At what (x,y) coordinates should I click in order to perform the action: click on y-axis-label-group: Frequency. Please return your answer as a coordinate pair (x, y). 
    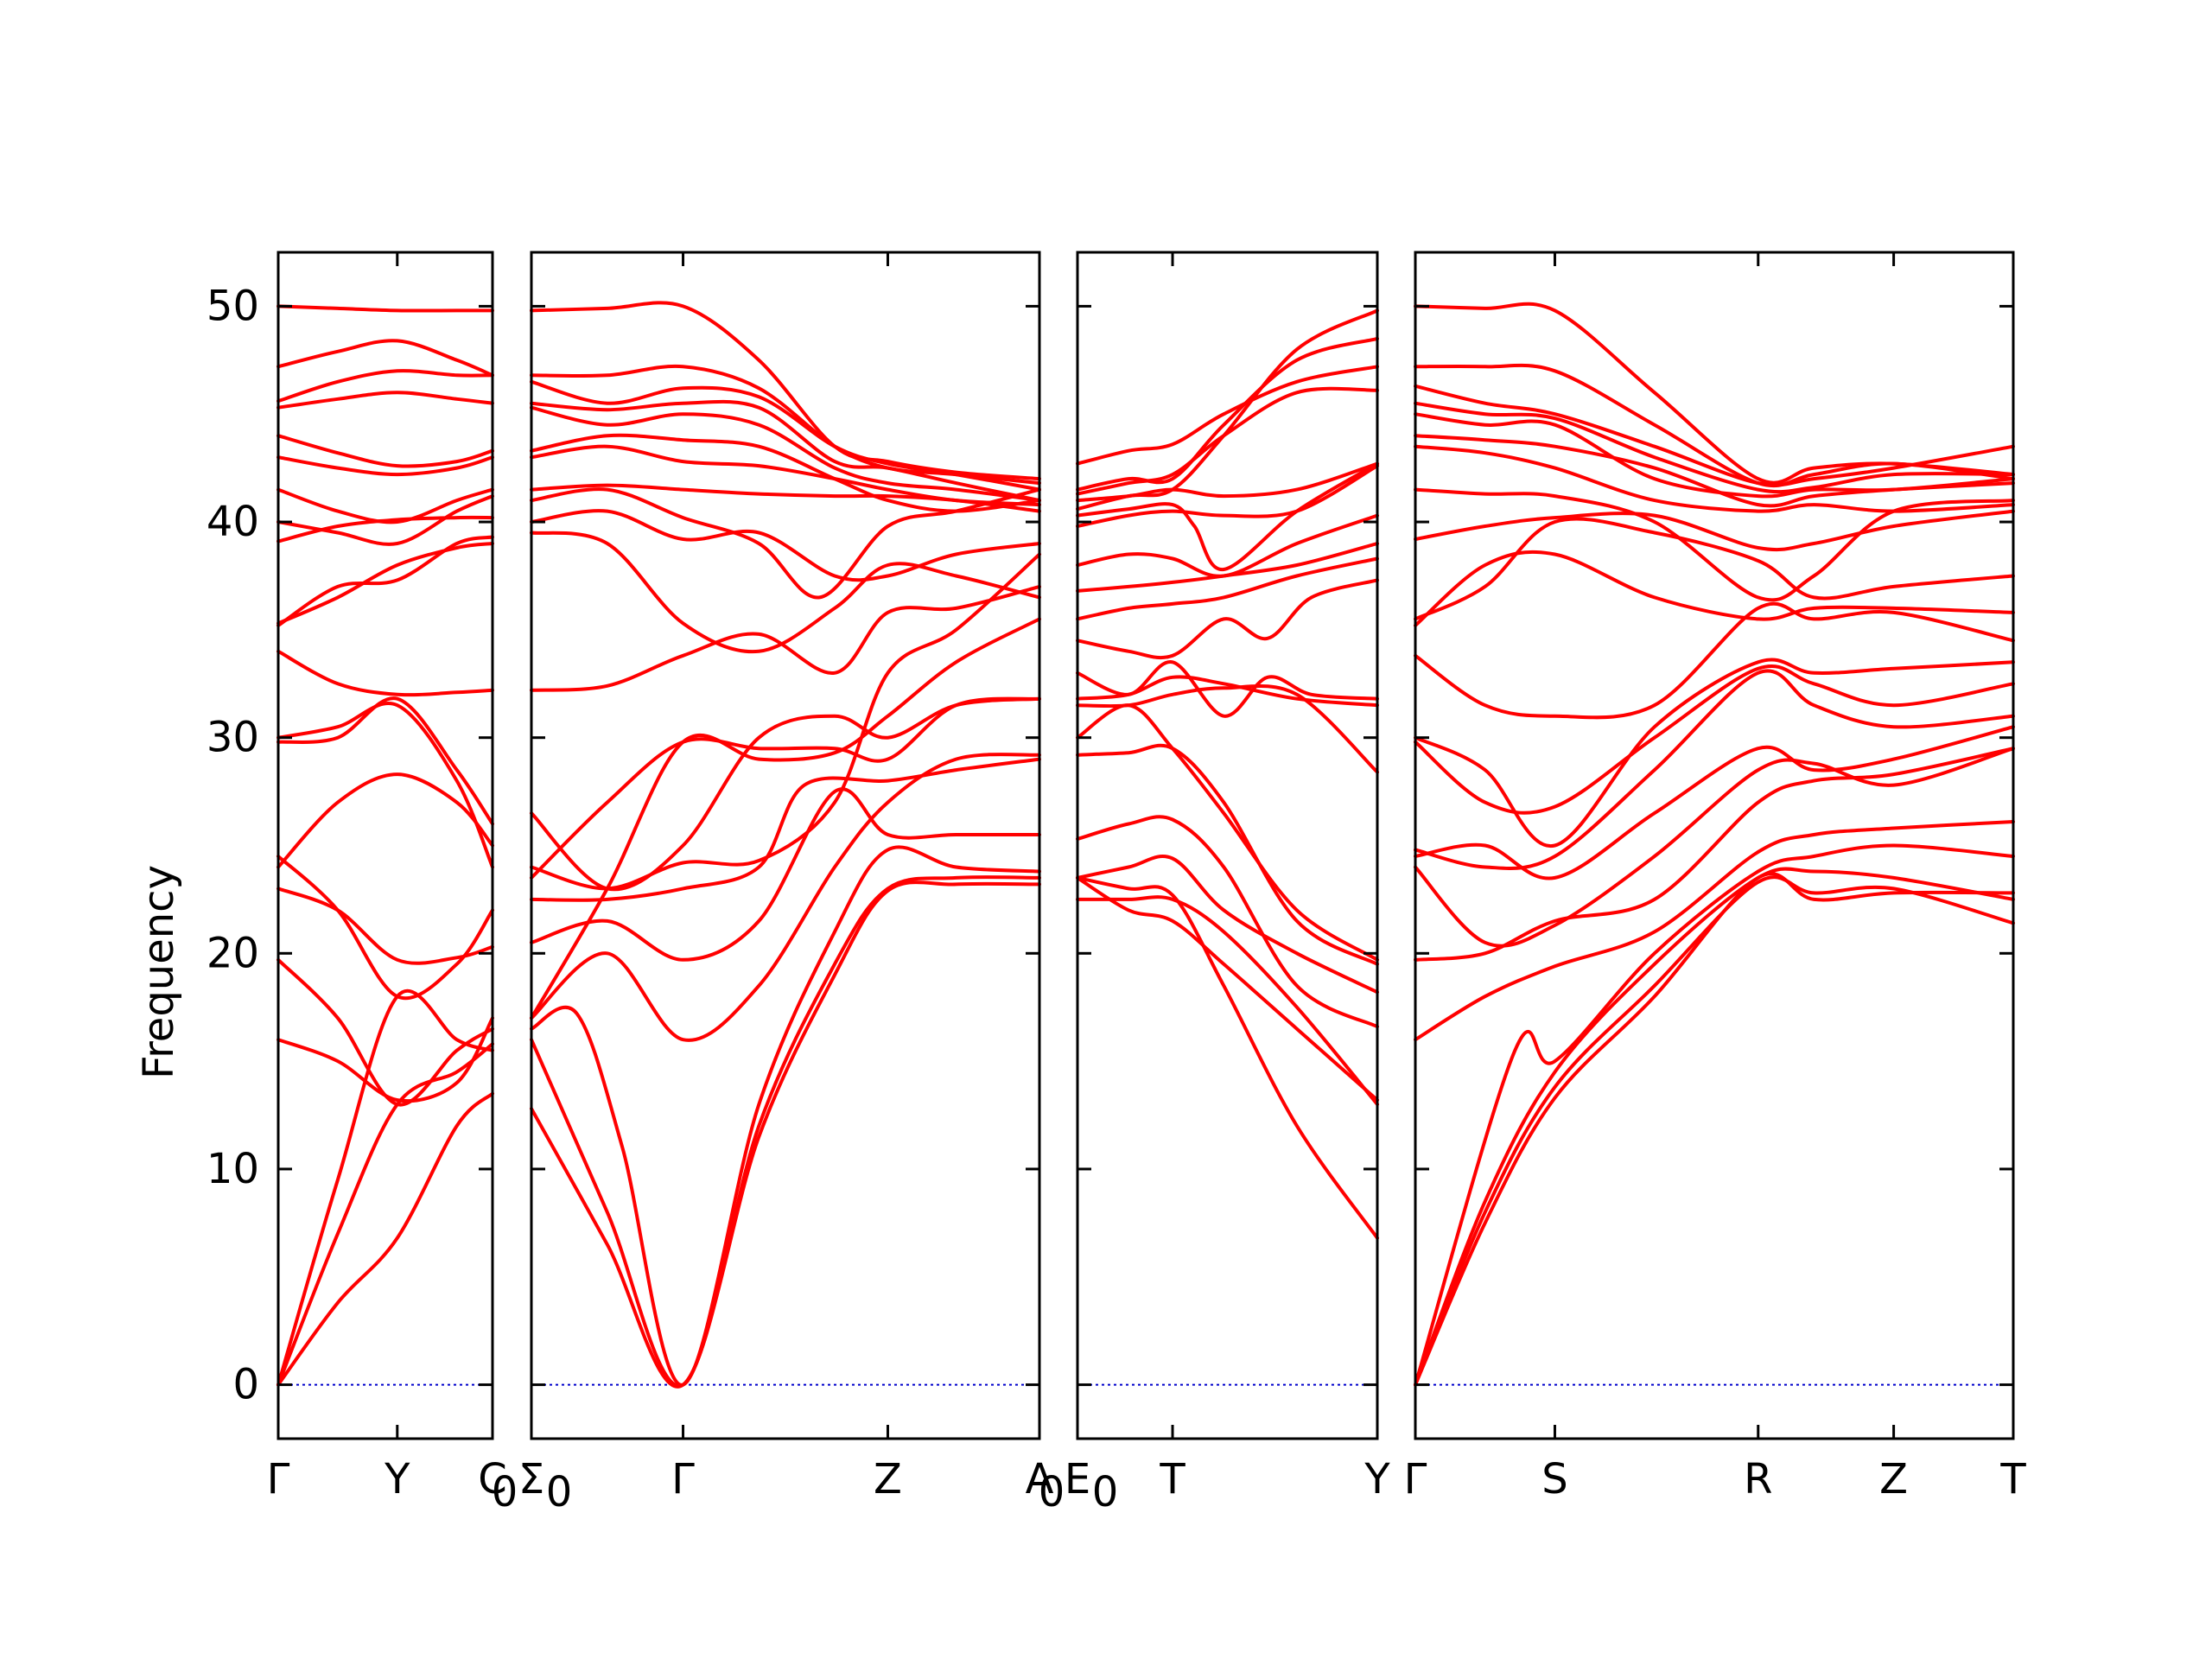
    Looking at the image, I should click on (159, 972).